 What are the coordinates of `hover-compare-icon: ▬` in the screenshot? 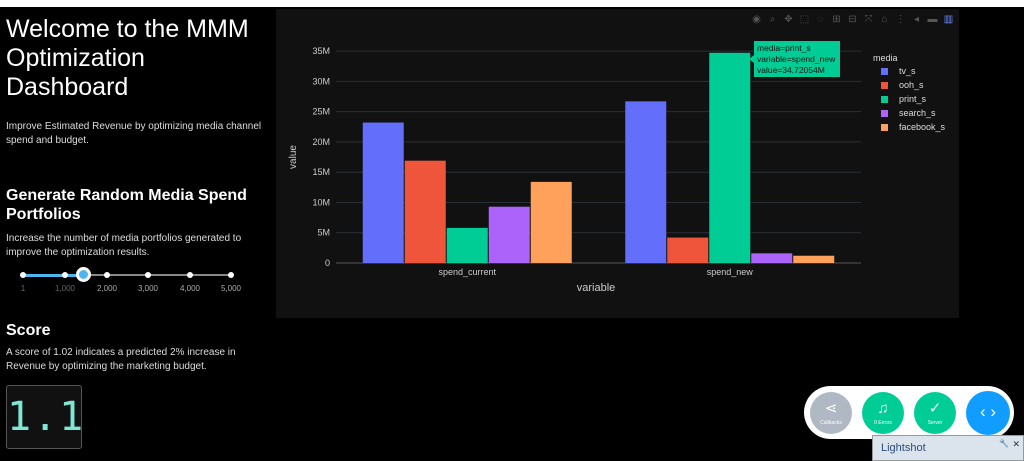 It's located at (932, 19).